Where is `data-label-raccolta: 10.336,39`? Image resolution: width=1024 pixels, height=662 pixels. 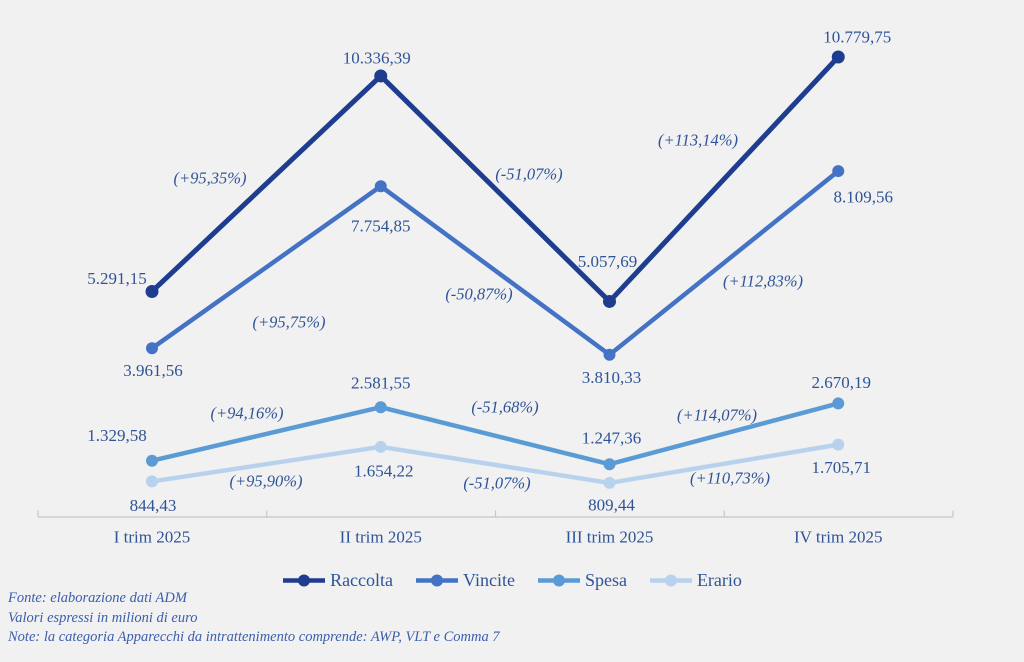
data-label-raccolta: 10.336,39 is located at coordinates (377, 57).